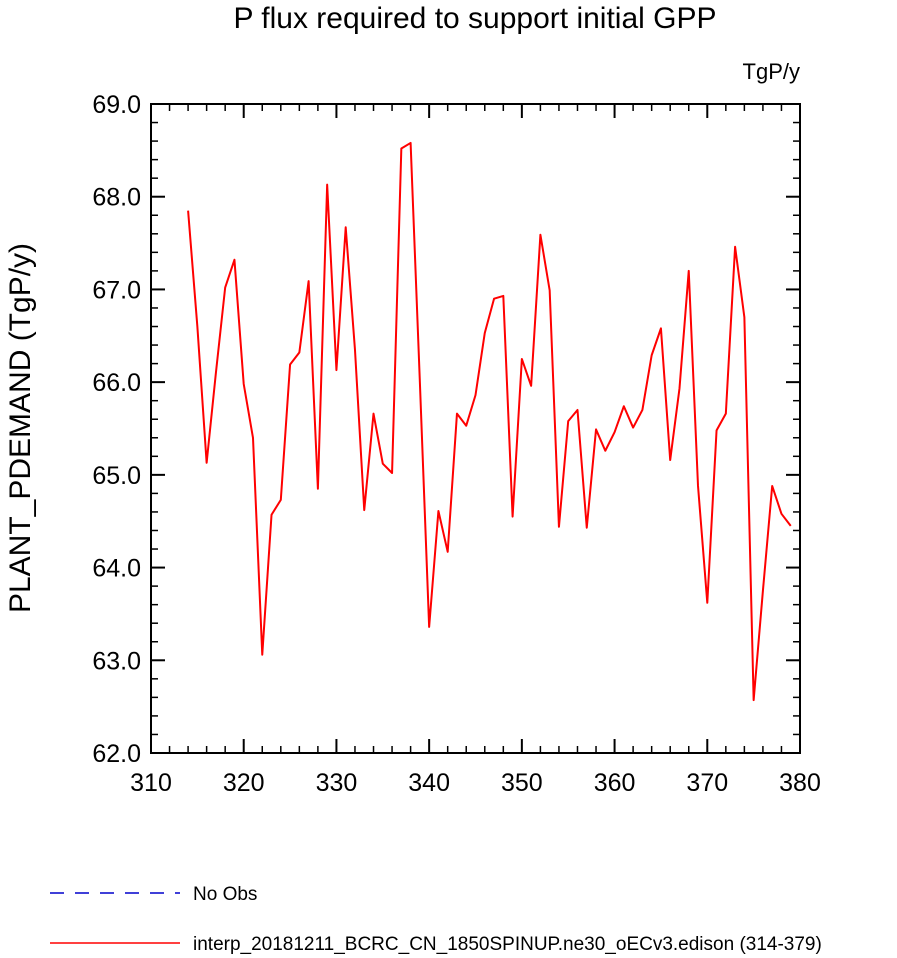  Describe the element at coordinates (771, 71) in the screenshot. I see `units-label: TgP/y` at that location.